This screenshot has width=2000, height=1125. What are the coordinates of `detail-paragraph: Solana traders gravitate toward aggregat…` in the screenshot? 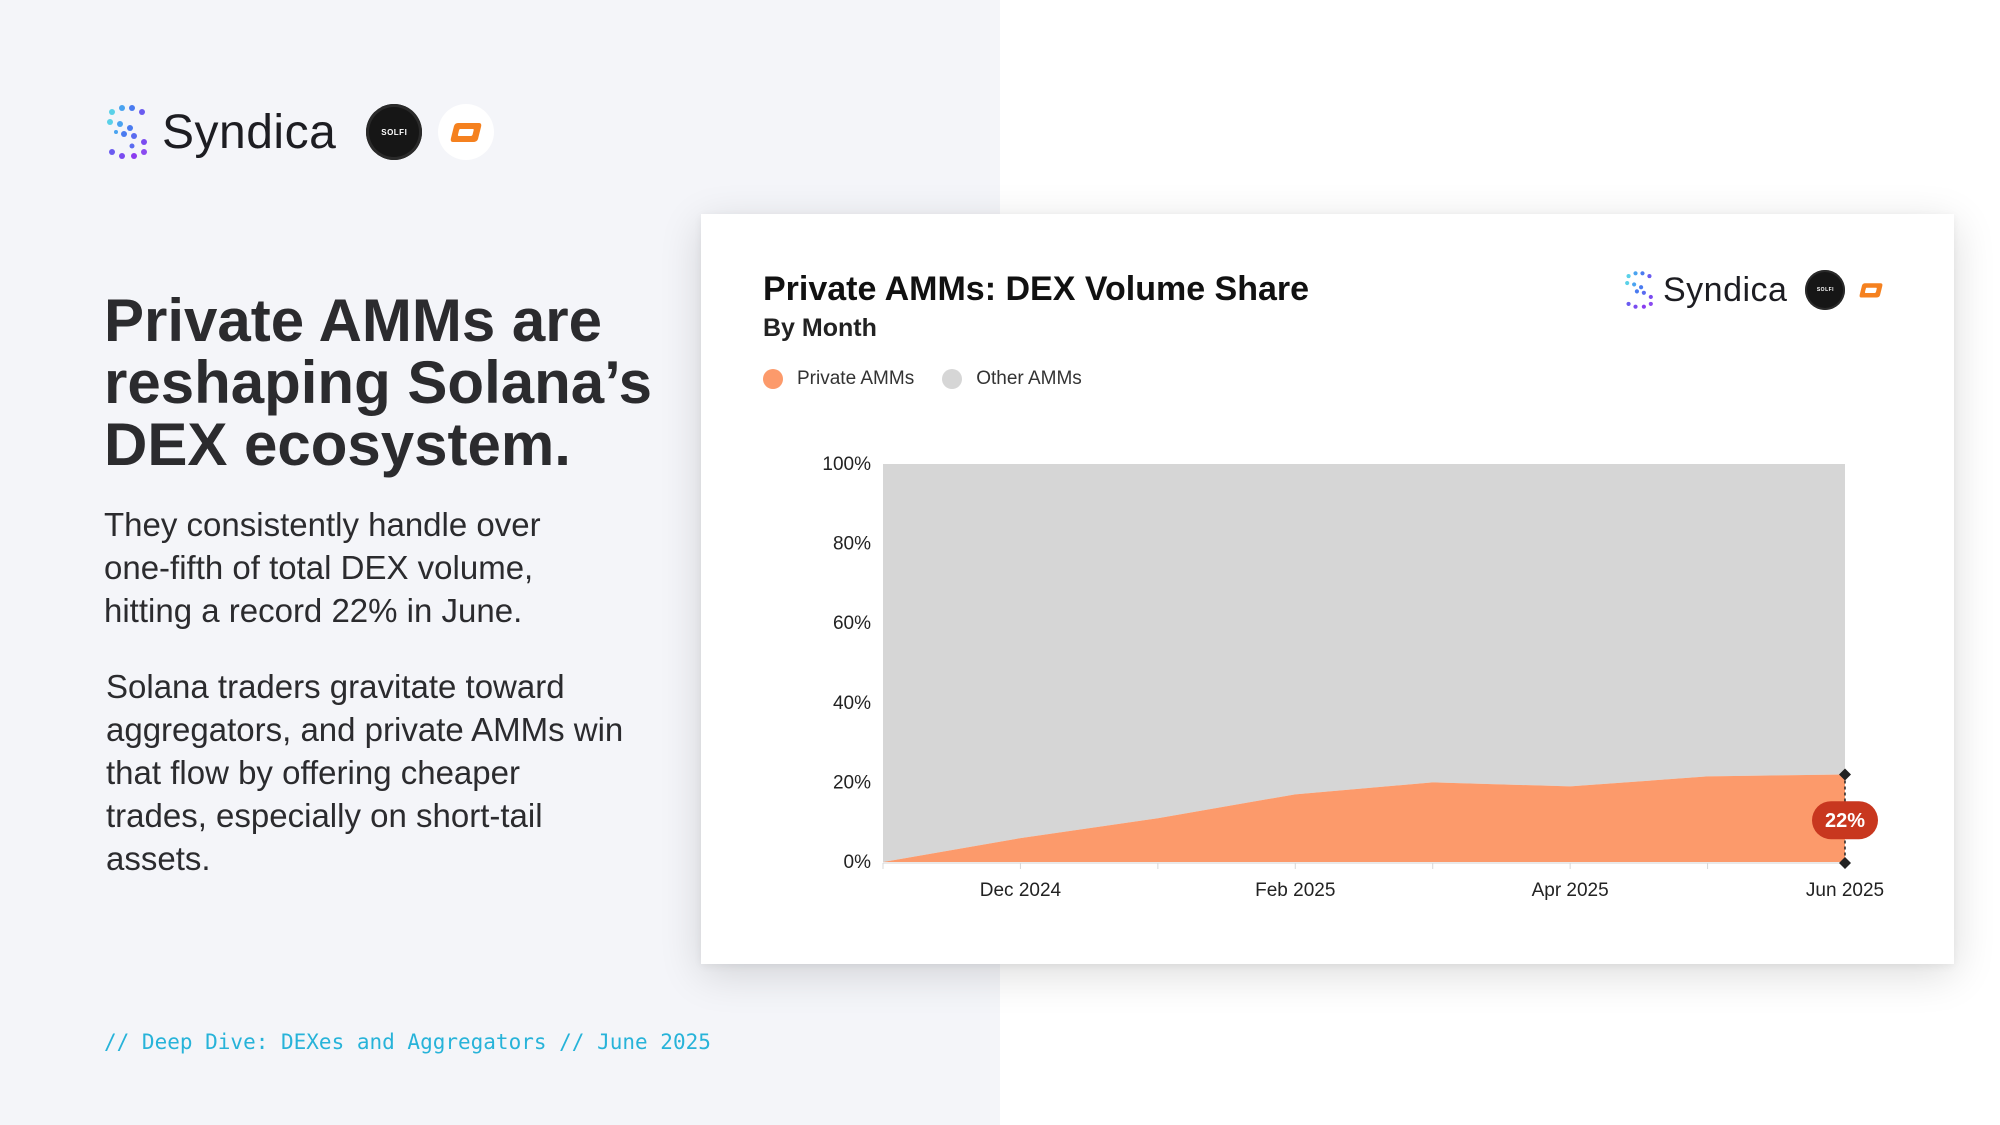 It's located at (365, 772).